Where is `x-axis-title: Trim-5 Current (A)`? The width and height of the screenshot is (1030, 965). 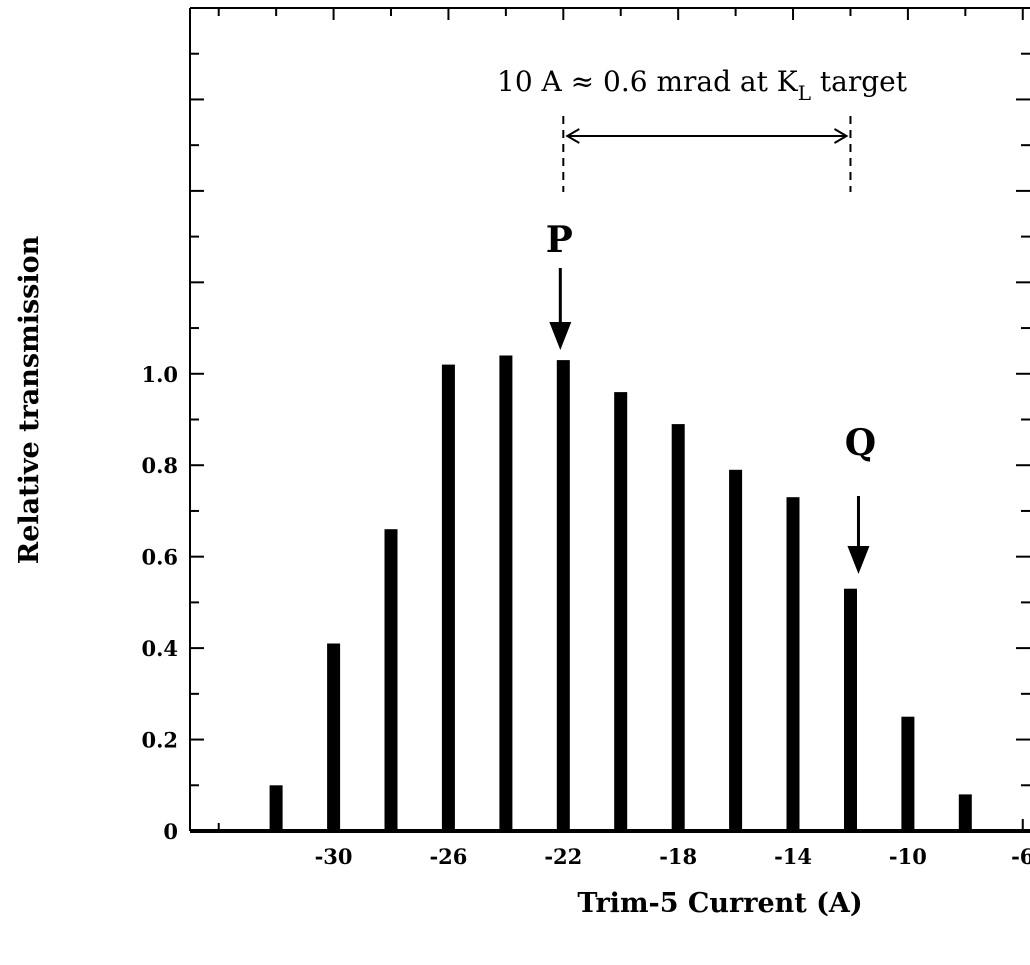
x-axis-title: Trim-5 Current (A) is located at coordinates (719, 903).